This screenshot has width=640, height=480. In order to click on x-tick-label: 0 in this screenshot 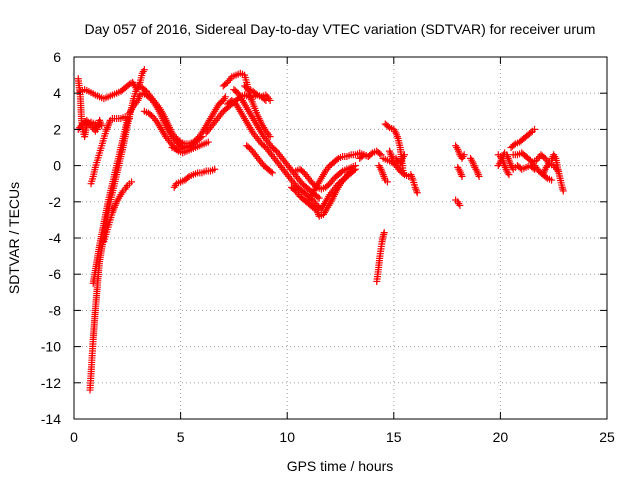, I will do `click(74, 437)`.